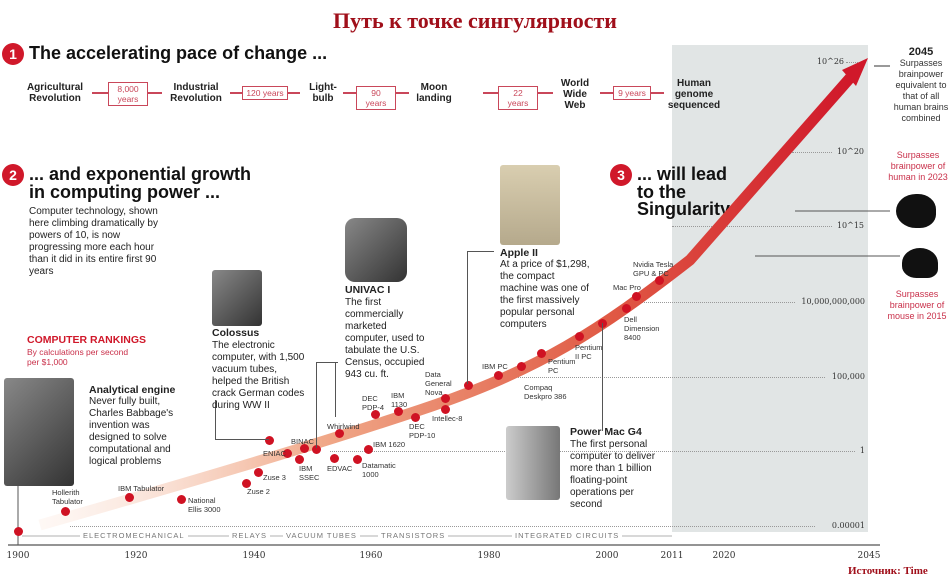 Image resolution: width=950 pixels, height=582 pixels. What do you see at coordinates (848, 376) in the screenshot?
I see `y-label-1e5: 100,000` at bounding box center [848, 376].